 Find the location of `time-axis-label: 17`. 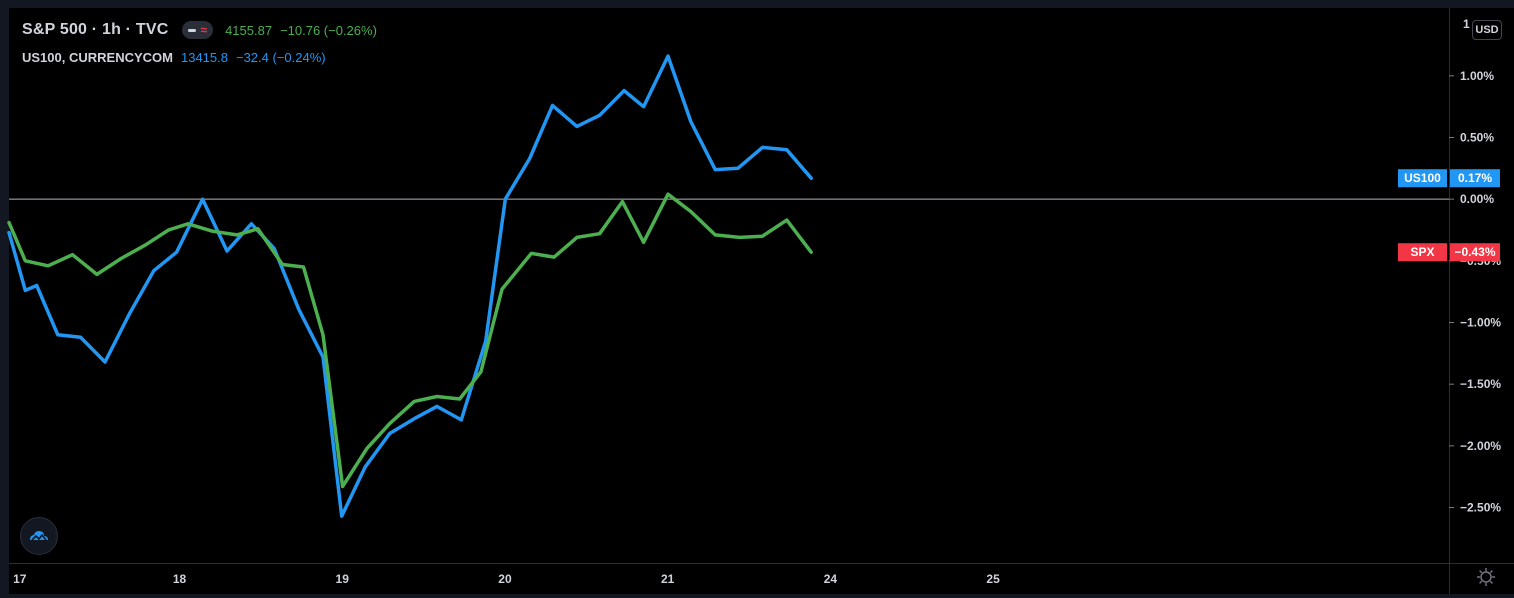

time-axis-label: 17 is located at coordinates (20, 579).